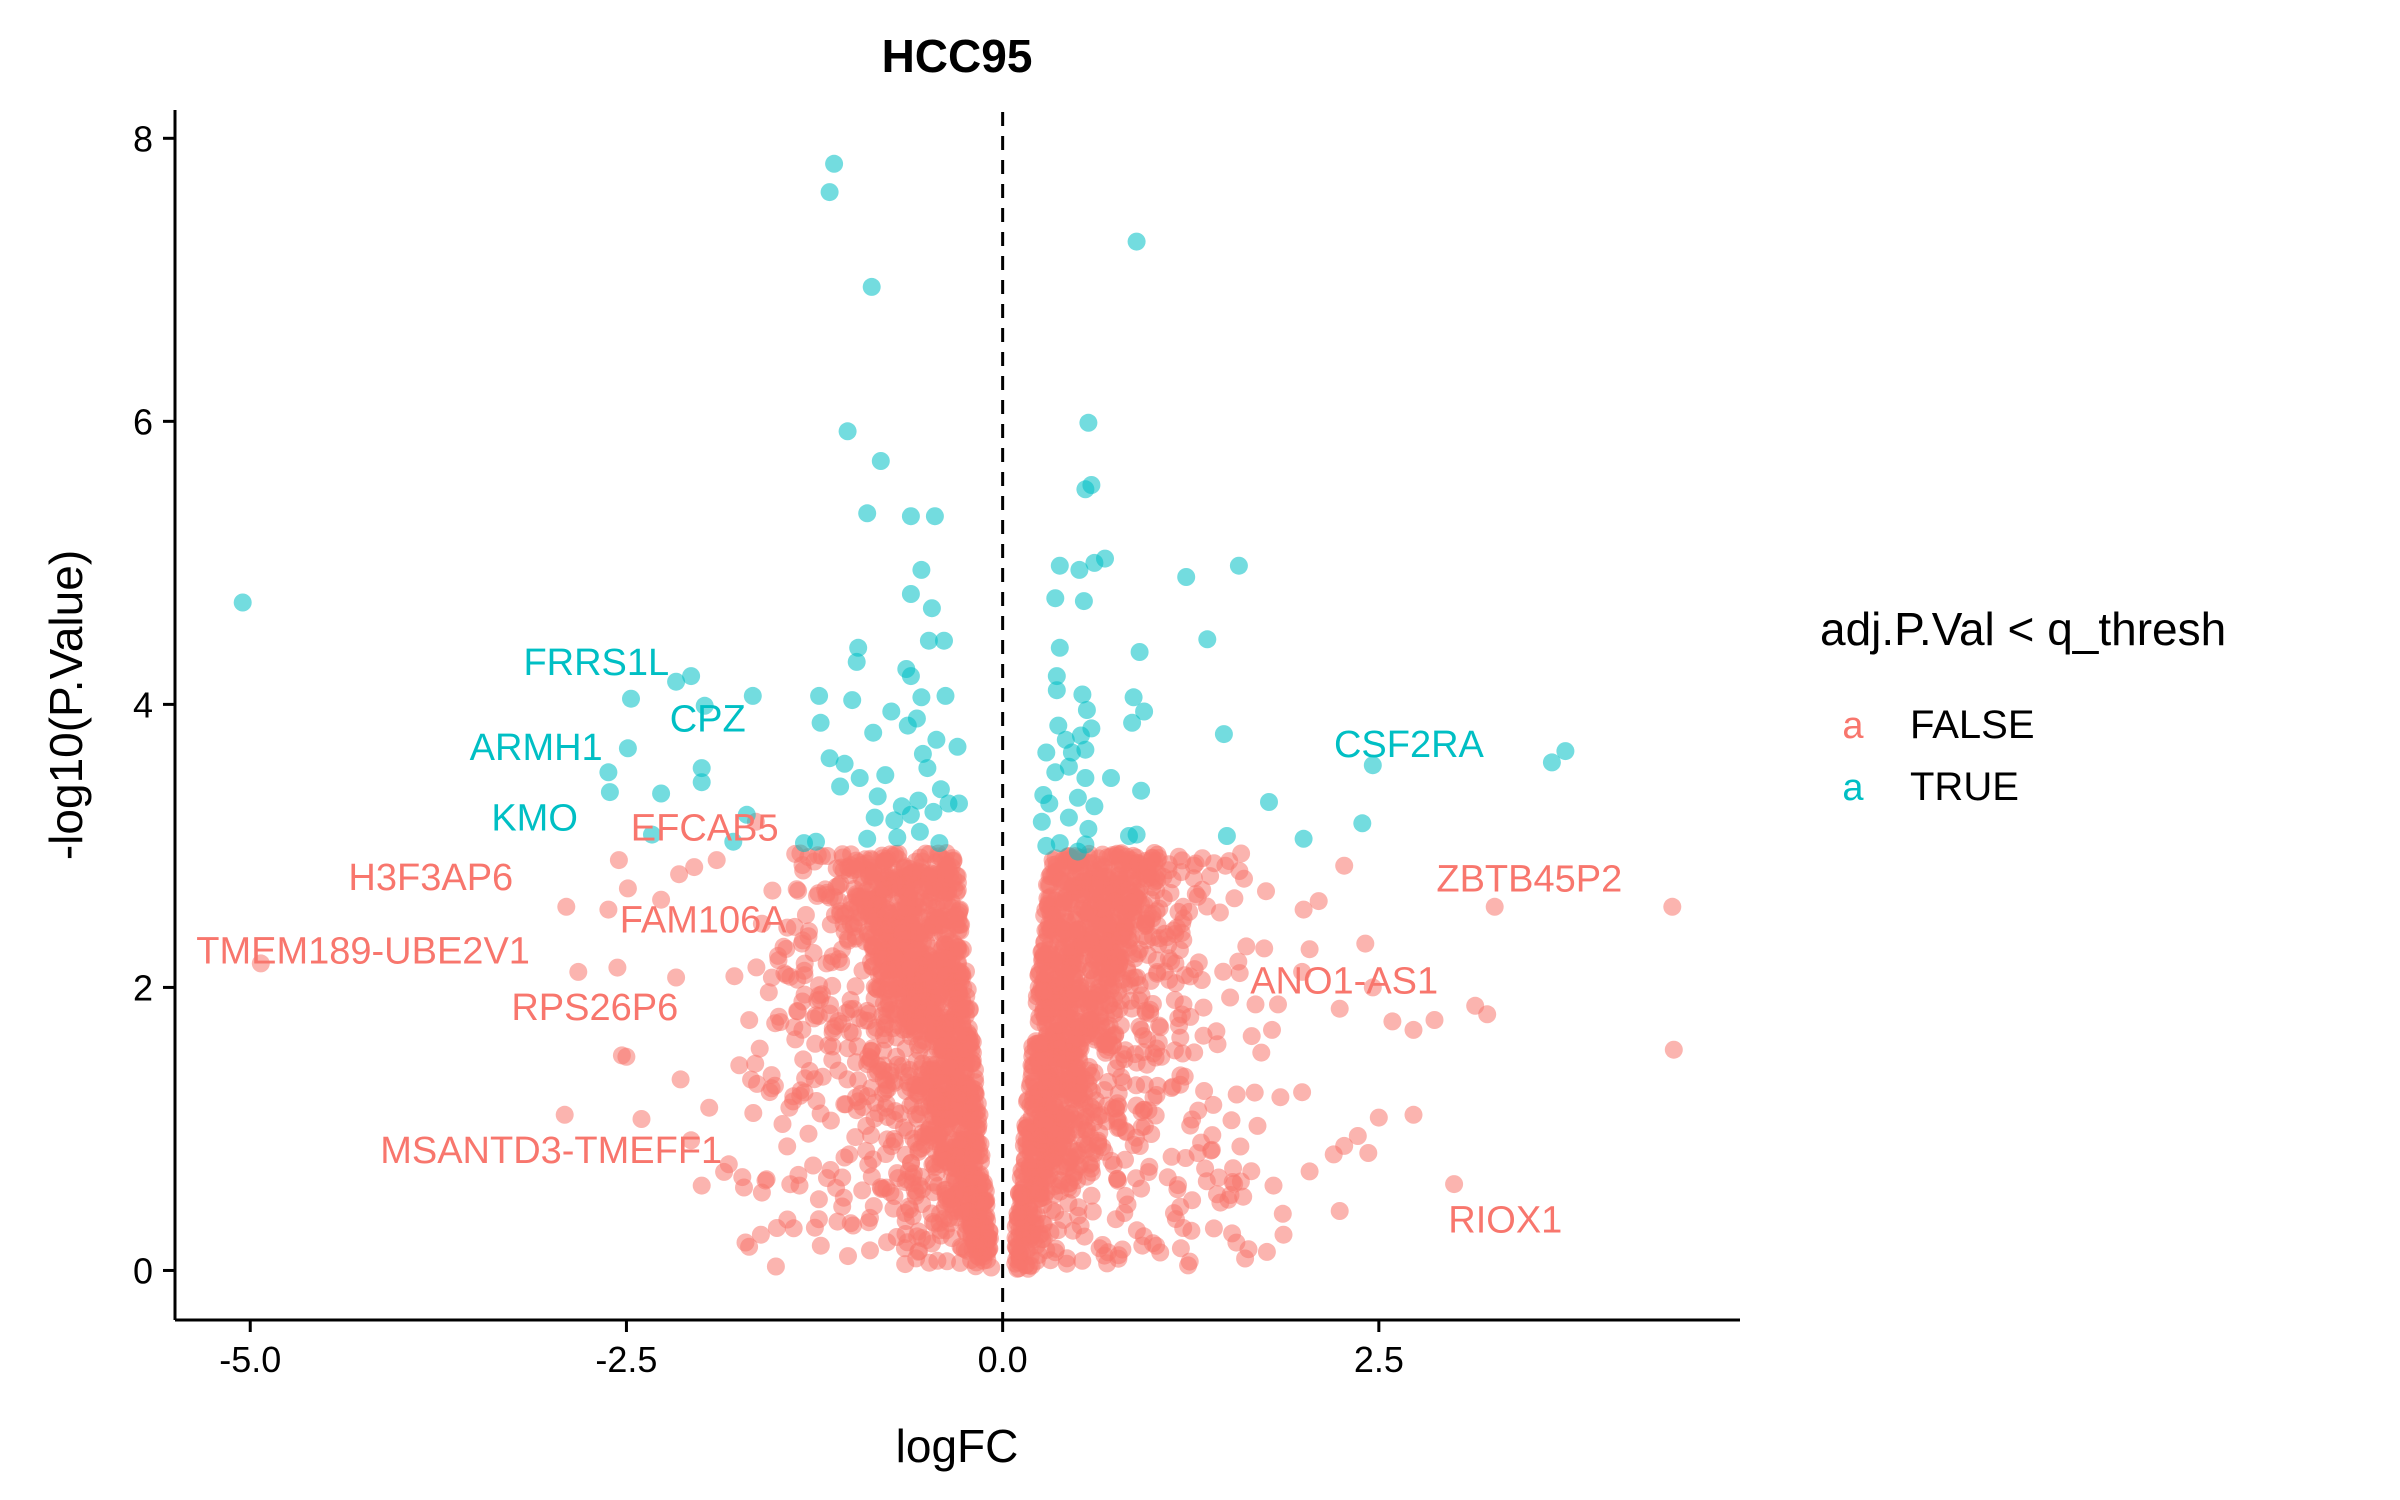 This screenshot has height=1500, width=2400. Describe the element at coordinates (957, 1446) in the screenshot. I see `x-axis-title: logFC` at that location.